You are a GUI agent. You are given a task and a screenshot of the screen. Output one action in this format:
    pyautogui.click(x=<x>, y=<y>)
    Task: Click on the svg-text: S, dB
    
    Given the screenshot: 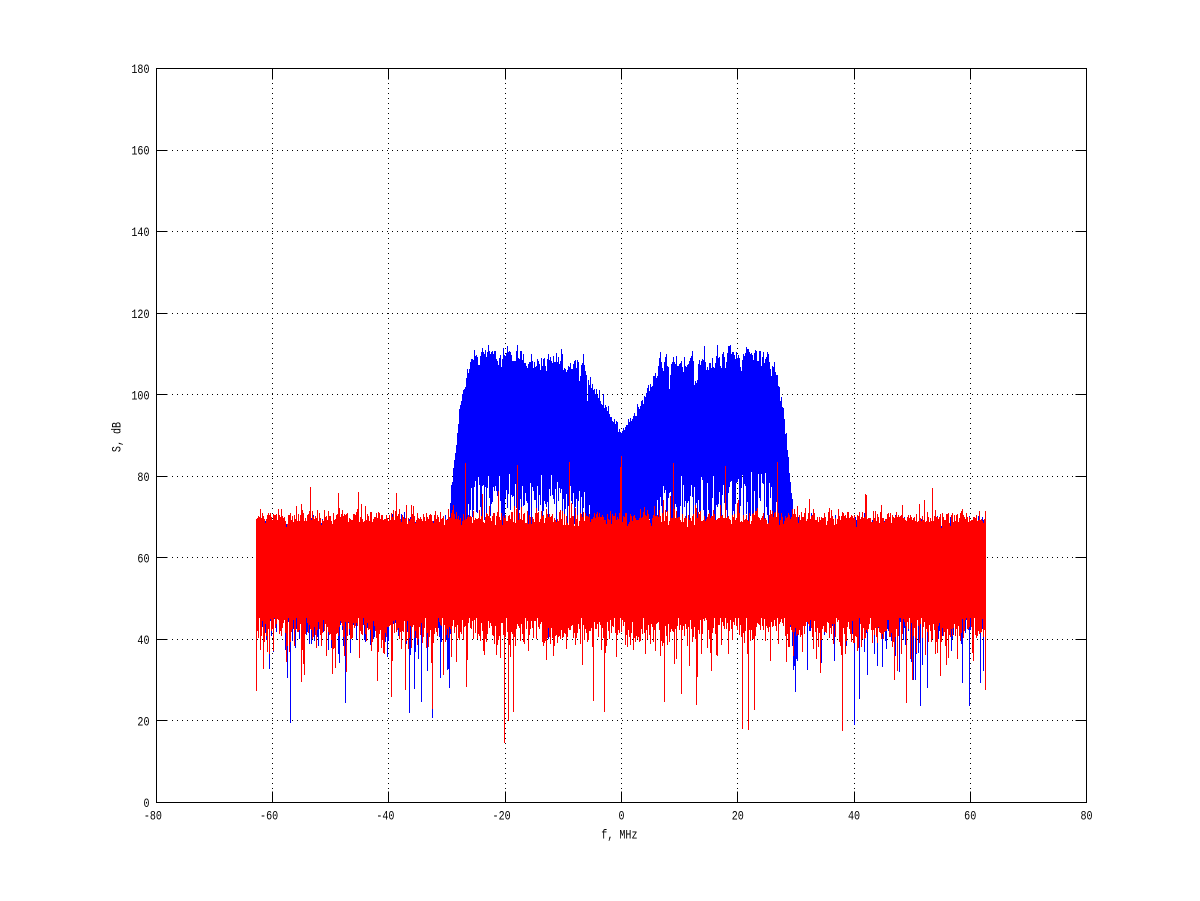 What is the action you would take?
    pyautogui.click(x=117, y=437)
    